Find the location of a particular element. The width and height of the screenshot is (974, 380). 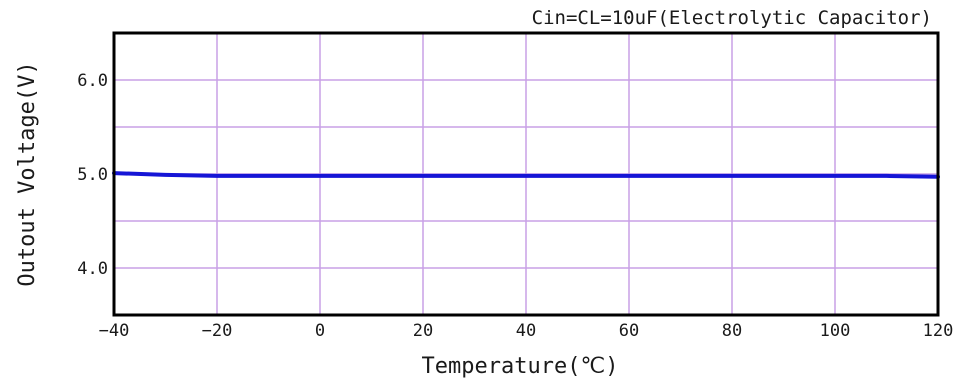

y-axis-ticks: 4.0 5.0 6.0 is located at coordinates (92, 175).